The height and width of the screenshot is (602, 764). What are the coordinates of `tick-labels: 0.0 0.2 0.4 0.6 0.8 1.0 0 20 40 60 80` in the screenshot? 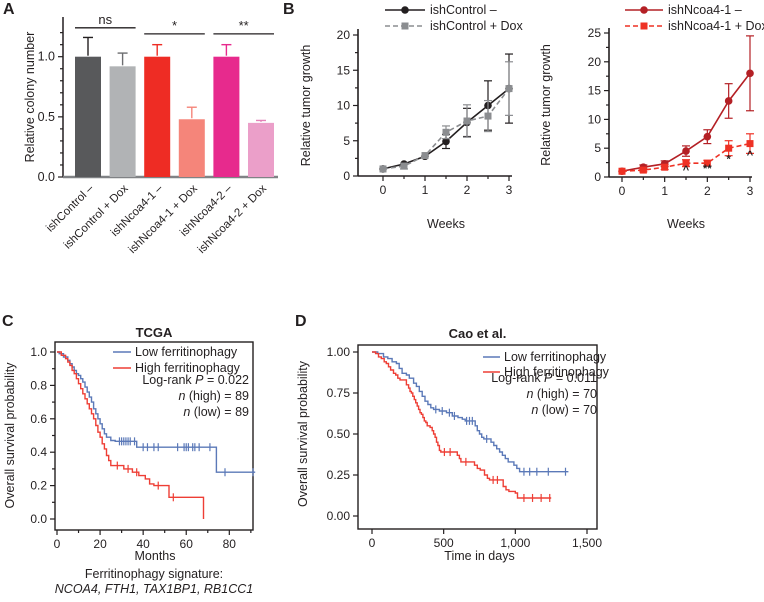 It's located at (133, 448).